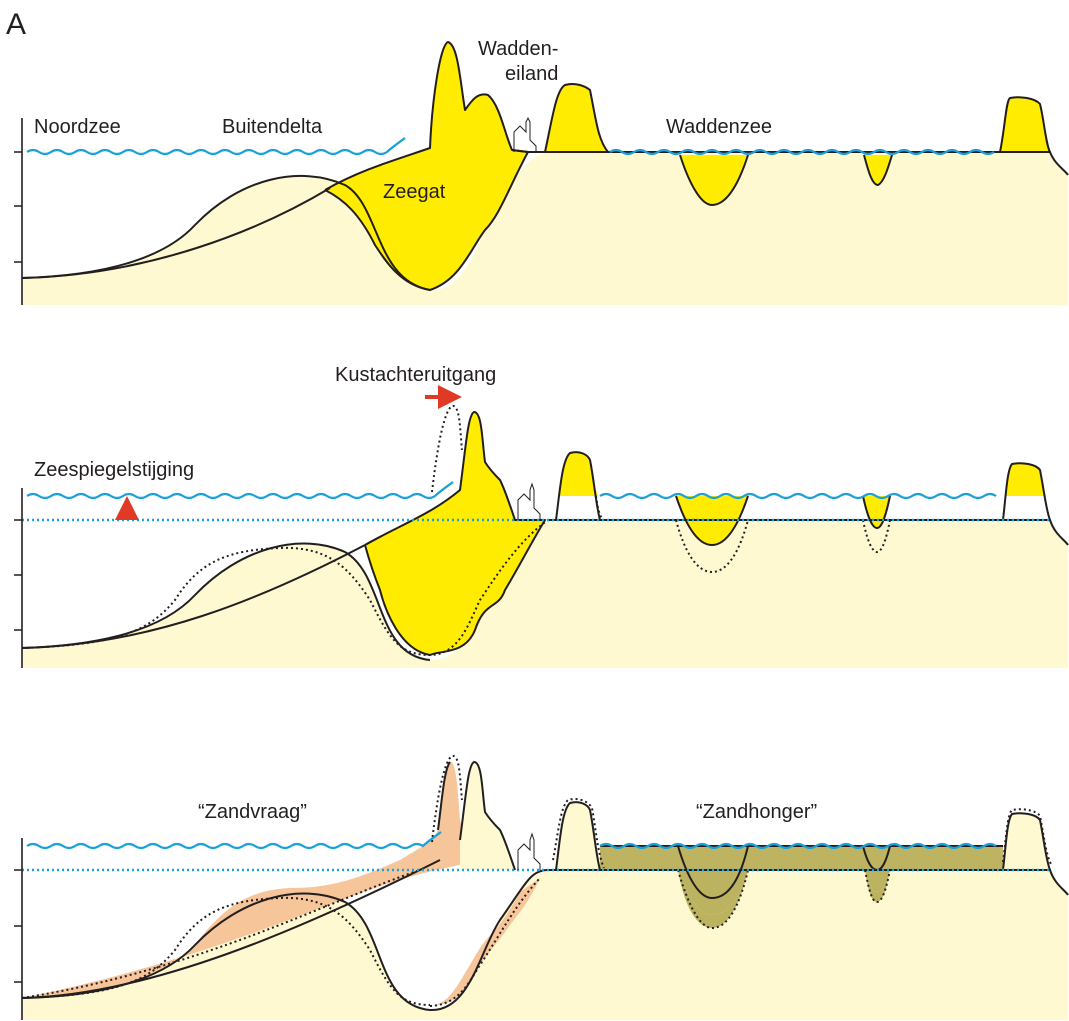 The image size is (1069, 1021). I want to click on label-kustachteruitgang: Kustachteruitgang, so click(415, 375).